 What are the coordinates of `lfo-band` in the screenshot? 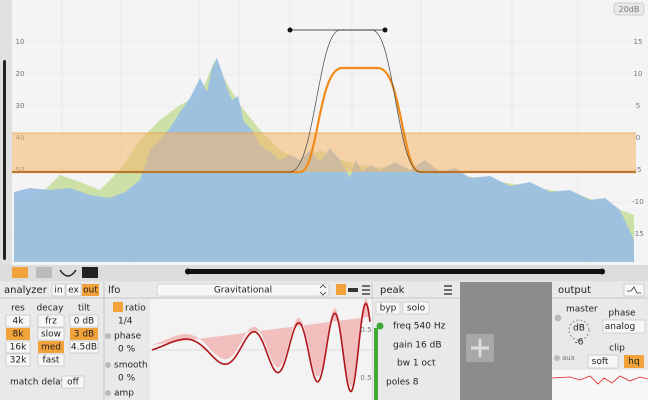 It's located at (261, 342).